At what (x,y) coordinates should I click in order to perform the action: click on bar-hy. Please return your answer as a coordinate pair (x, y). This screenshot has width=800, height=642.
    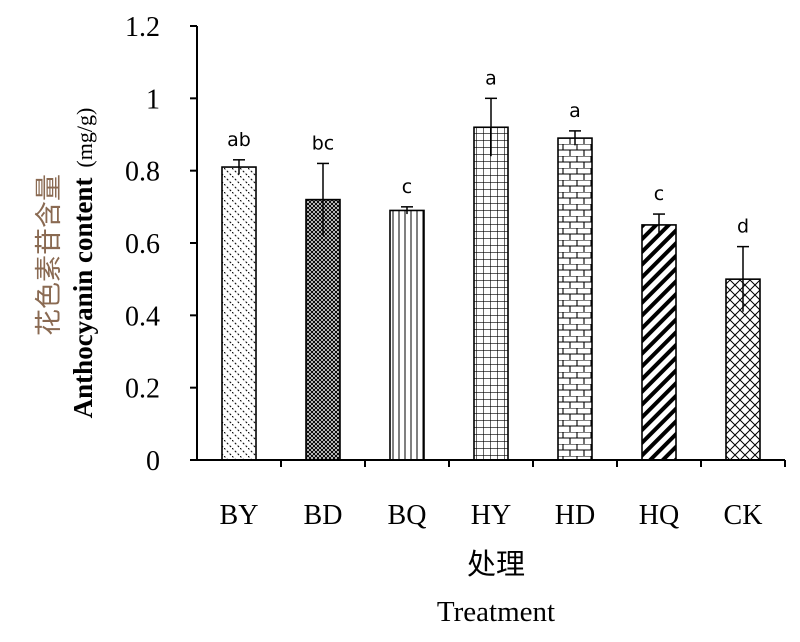
    Looking at the image, I should click on (491, 293).